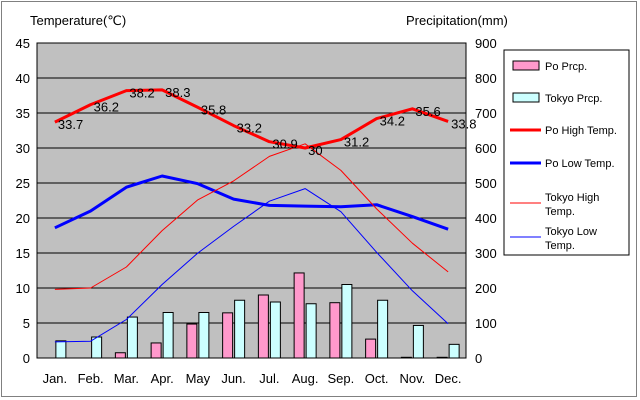 Image resolution: width=640 pixels, height=400 pixels. I want to click on right-tick-label: 400, so click(486, 218).